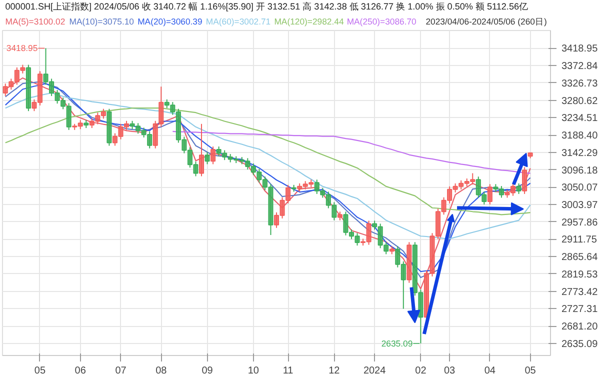  What do you see at coordinates (238, 21) in the screenshot?
I see `text: MA(60)=3002.71` at bounding box center [238, 21].